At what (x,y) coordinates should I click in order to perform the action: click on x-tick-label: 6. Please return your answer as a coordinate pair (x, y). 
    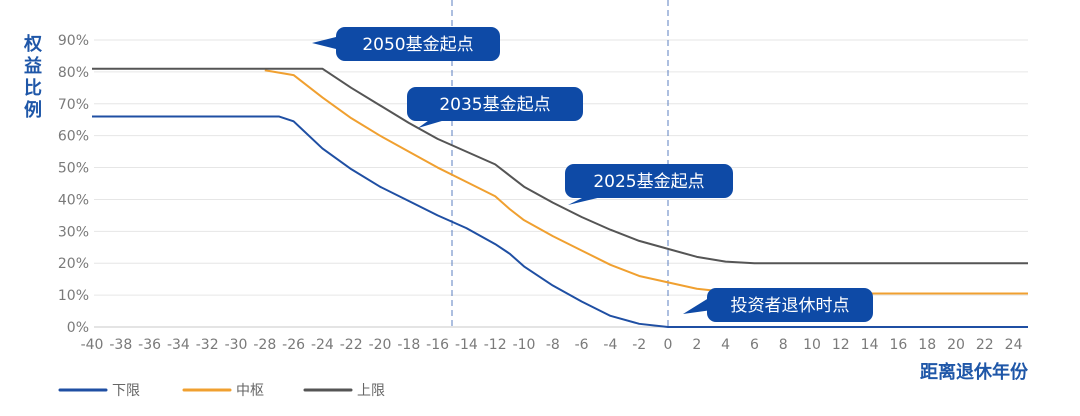
    Looking at the image, I should click on (754, 345).